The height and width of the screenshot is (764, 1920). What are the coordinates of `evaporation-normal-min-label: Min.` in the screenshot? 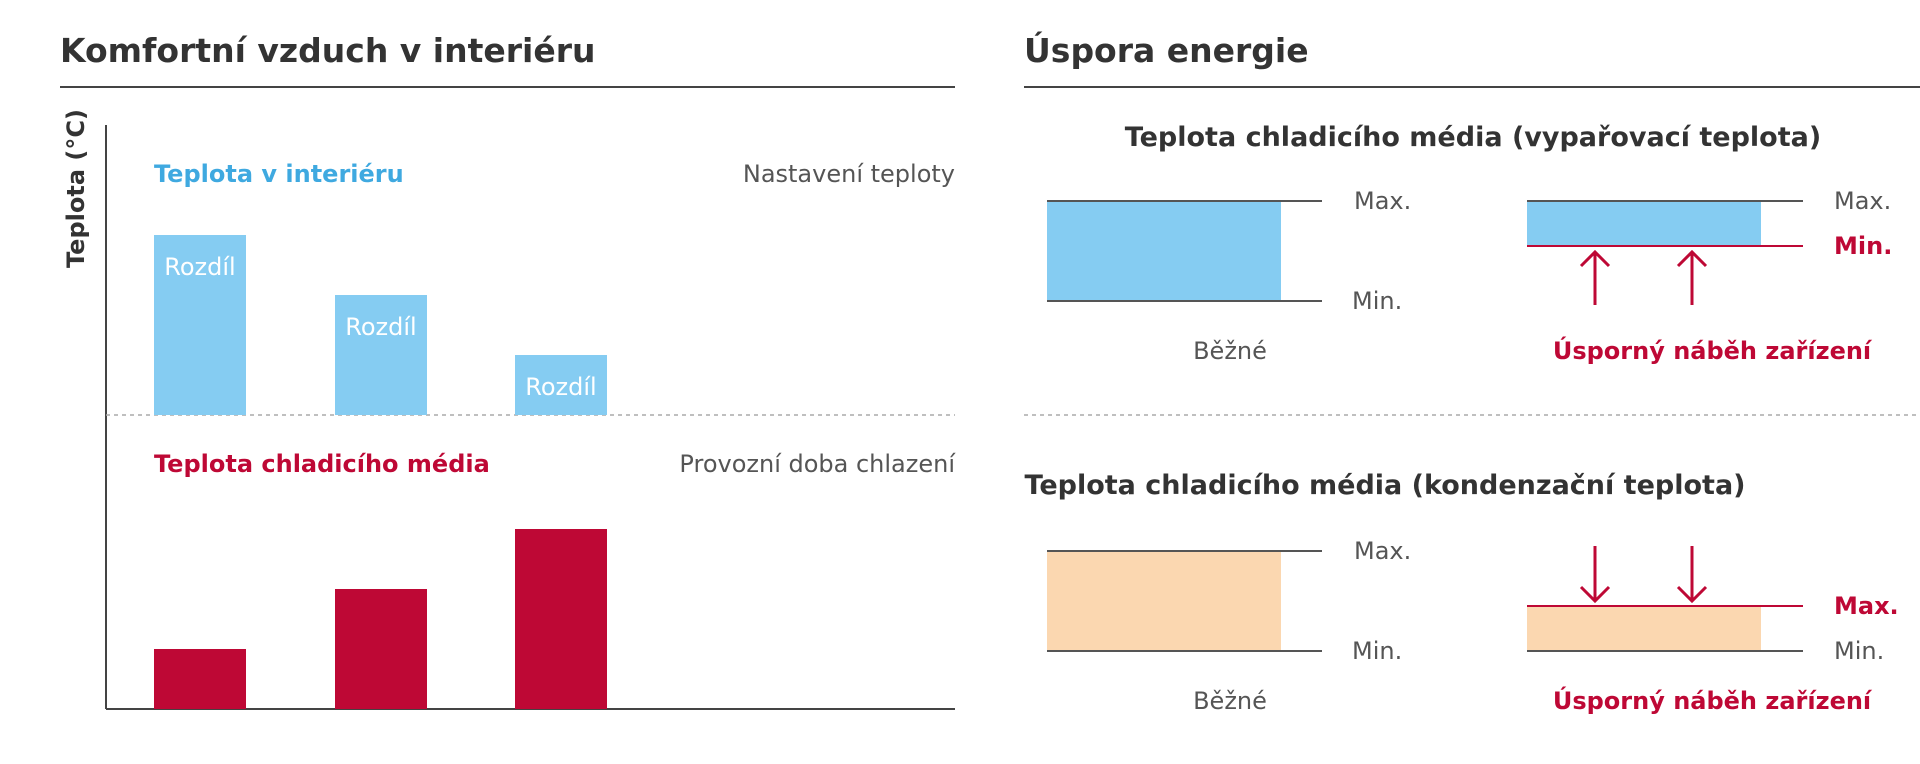 It's located at (1377, 301).